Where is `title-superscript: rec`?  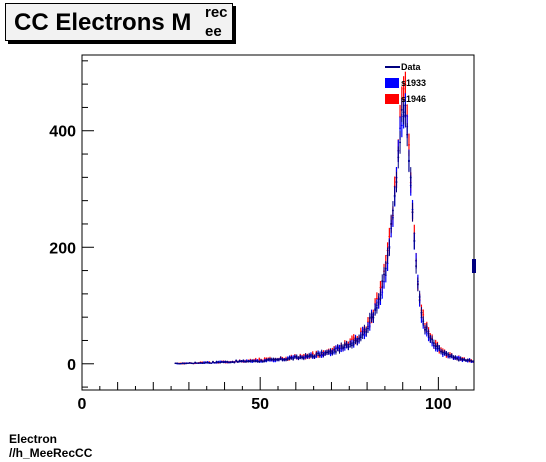
title-superscript: rec is located at coordinates (216, 12).